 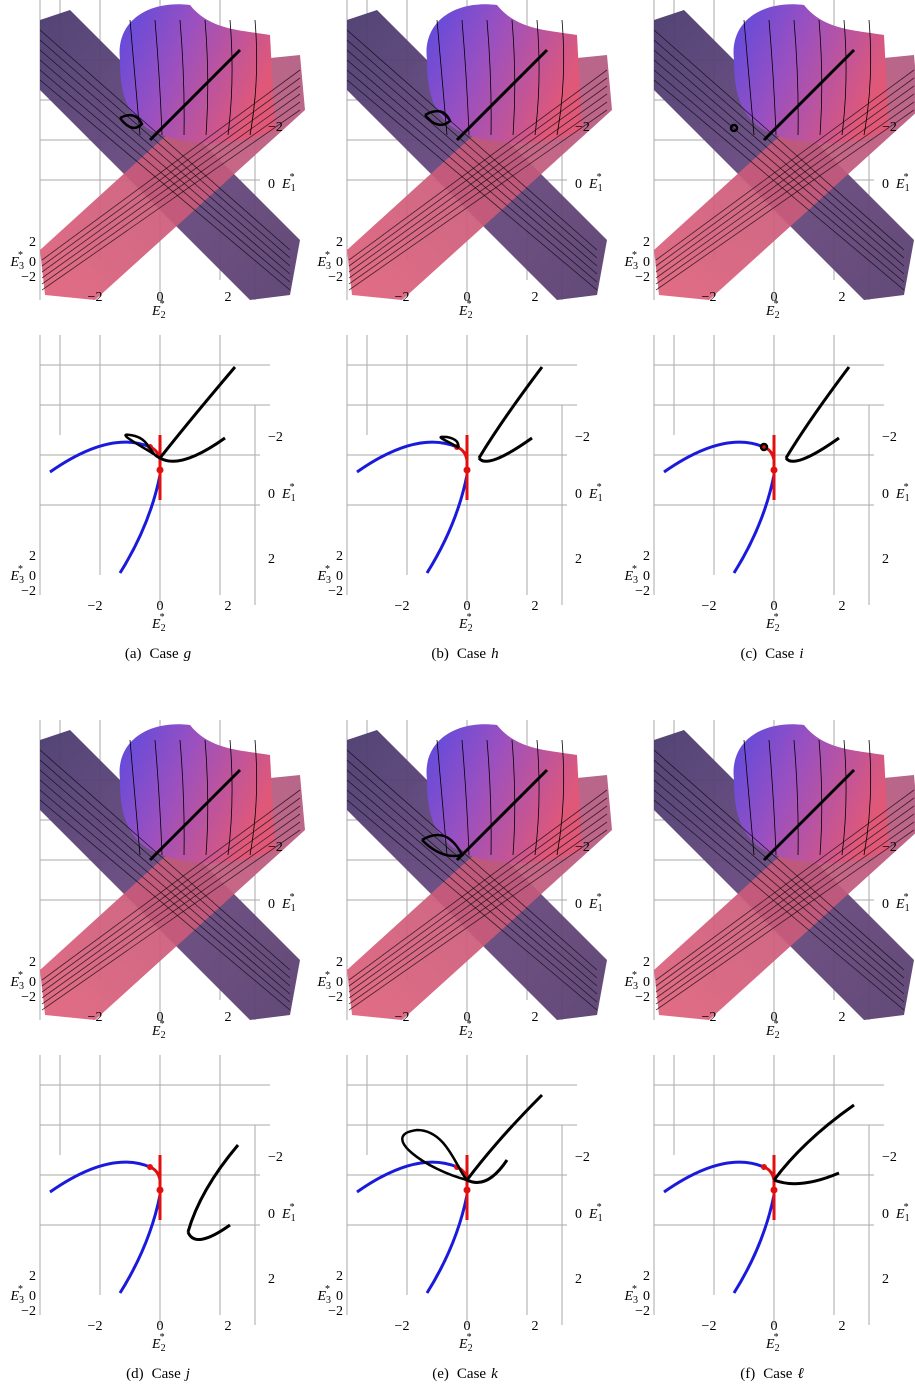 I want to click on axis-label: E2*, so click(x=772, y=1343).